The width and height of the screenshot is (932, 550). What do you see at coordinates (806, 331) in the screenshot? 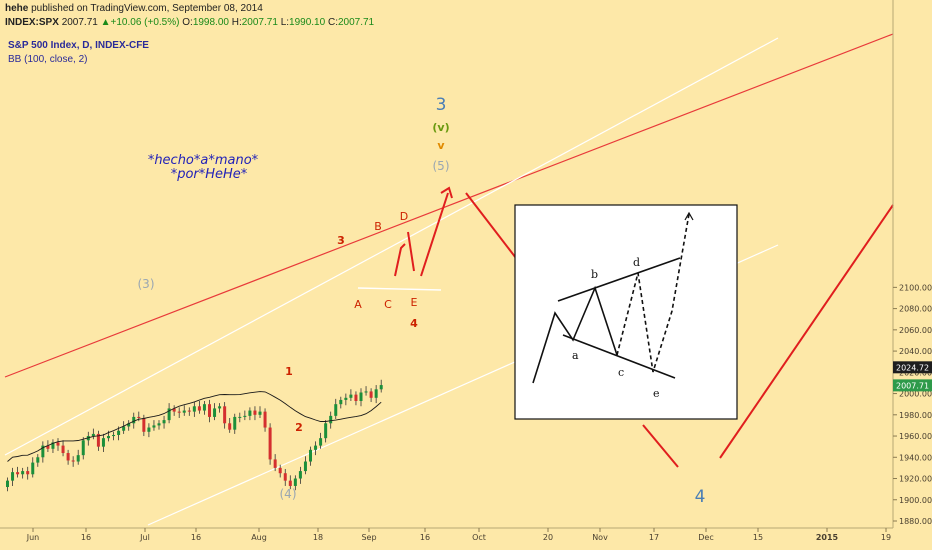
I see `projection-rally` at bounding box center [806, 331].